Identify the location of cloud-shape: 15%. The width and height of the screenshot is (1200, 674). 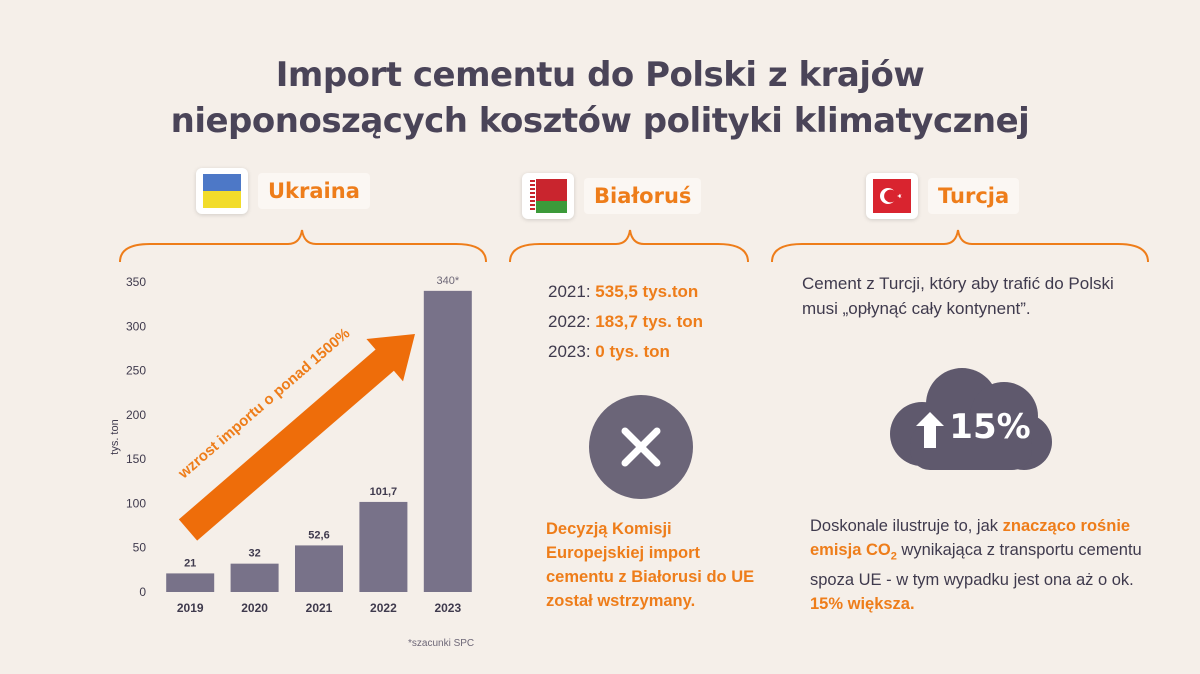
(971, 419).